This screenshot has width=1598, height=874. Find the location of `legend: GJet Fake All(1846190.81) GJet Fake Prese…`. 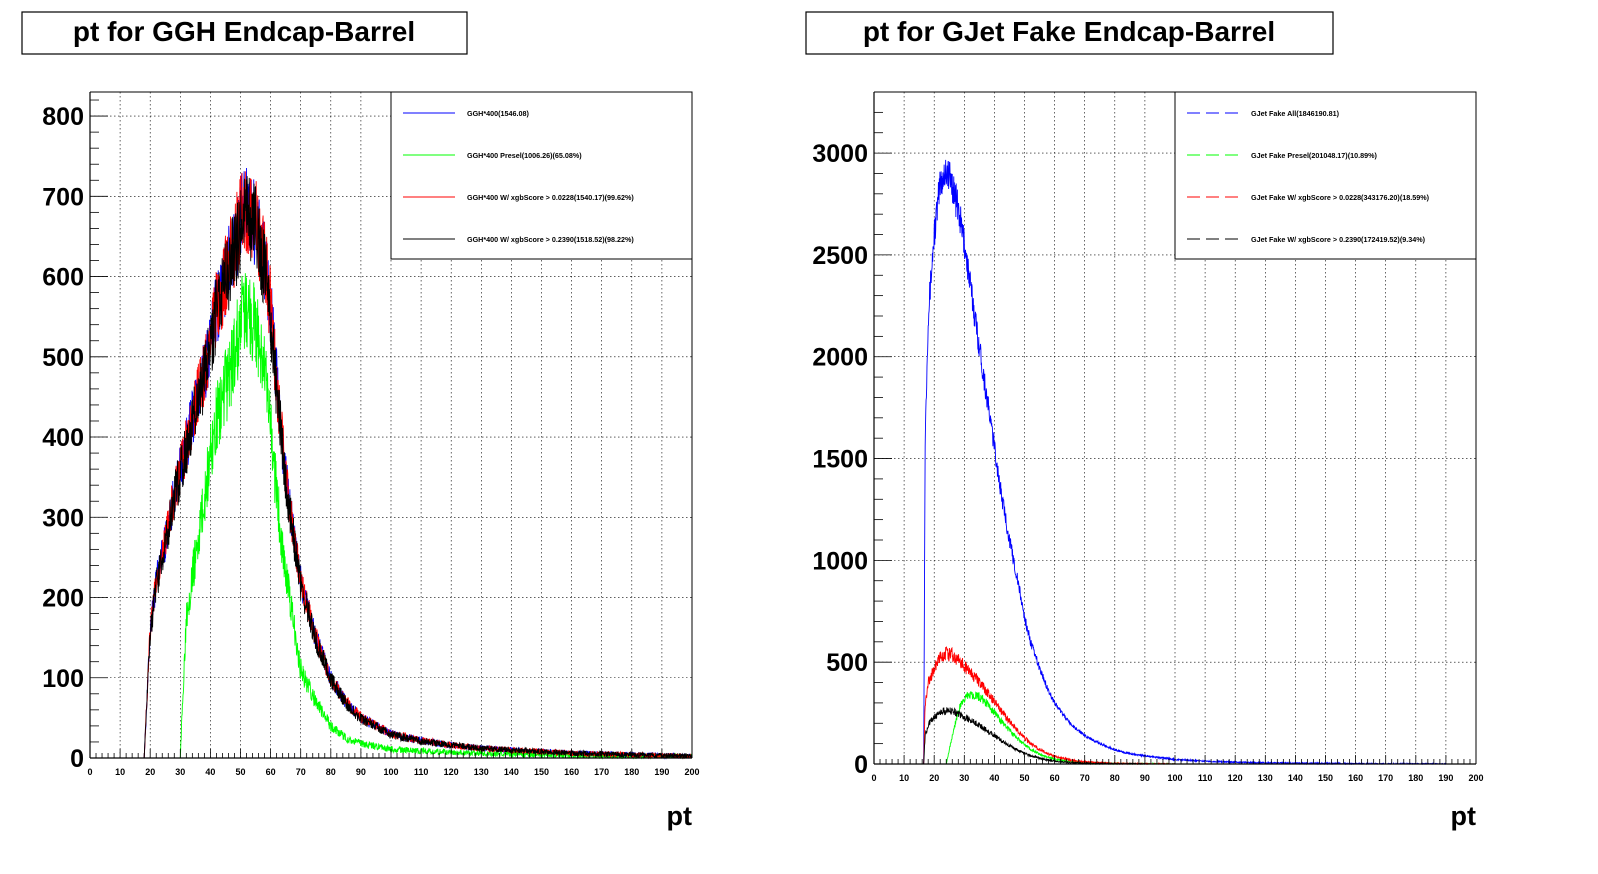

legend: GJet Fake All(1846190.81) GJet Fake Prese… is located at coordinates (1325, 175).